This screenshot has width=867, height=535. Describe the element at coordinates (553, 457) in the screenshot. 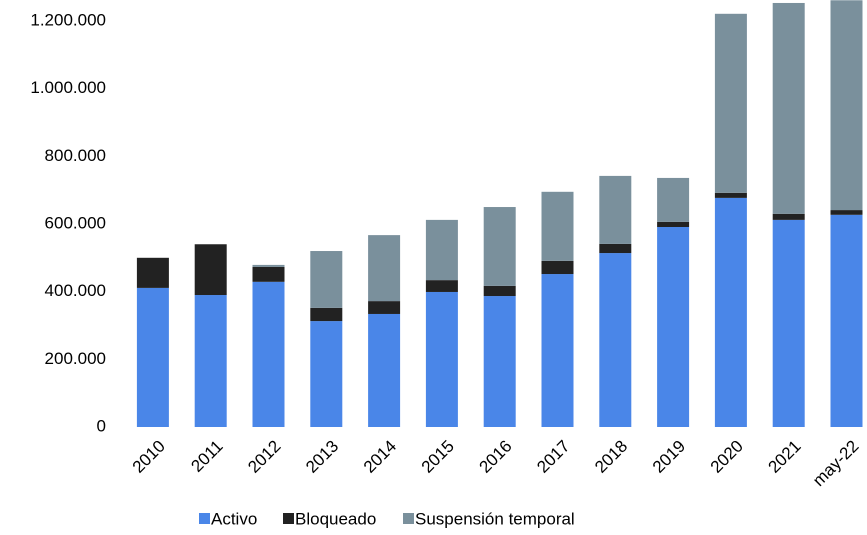

I see `x-tick-label: 2017` at that location.